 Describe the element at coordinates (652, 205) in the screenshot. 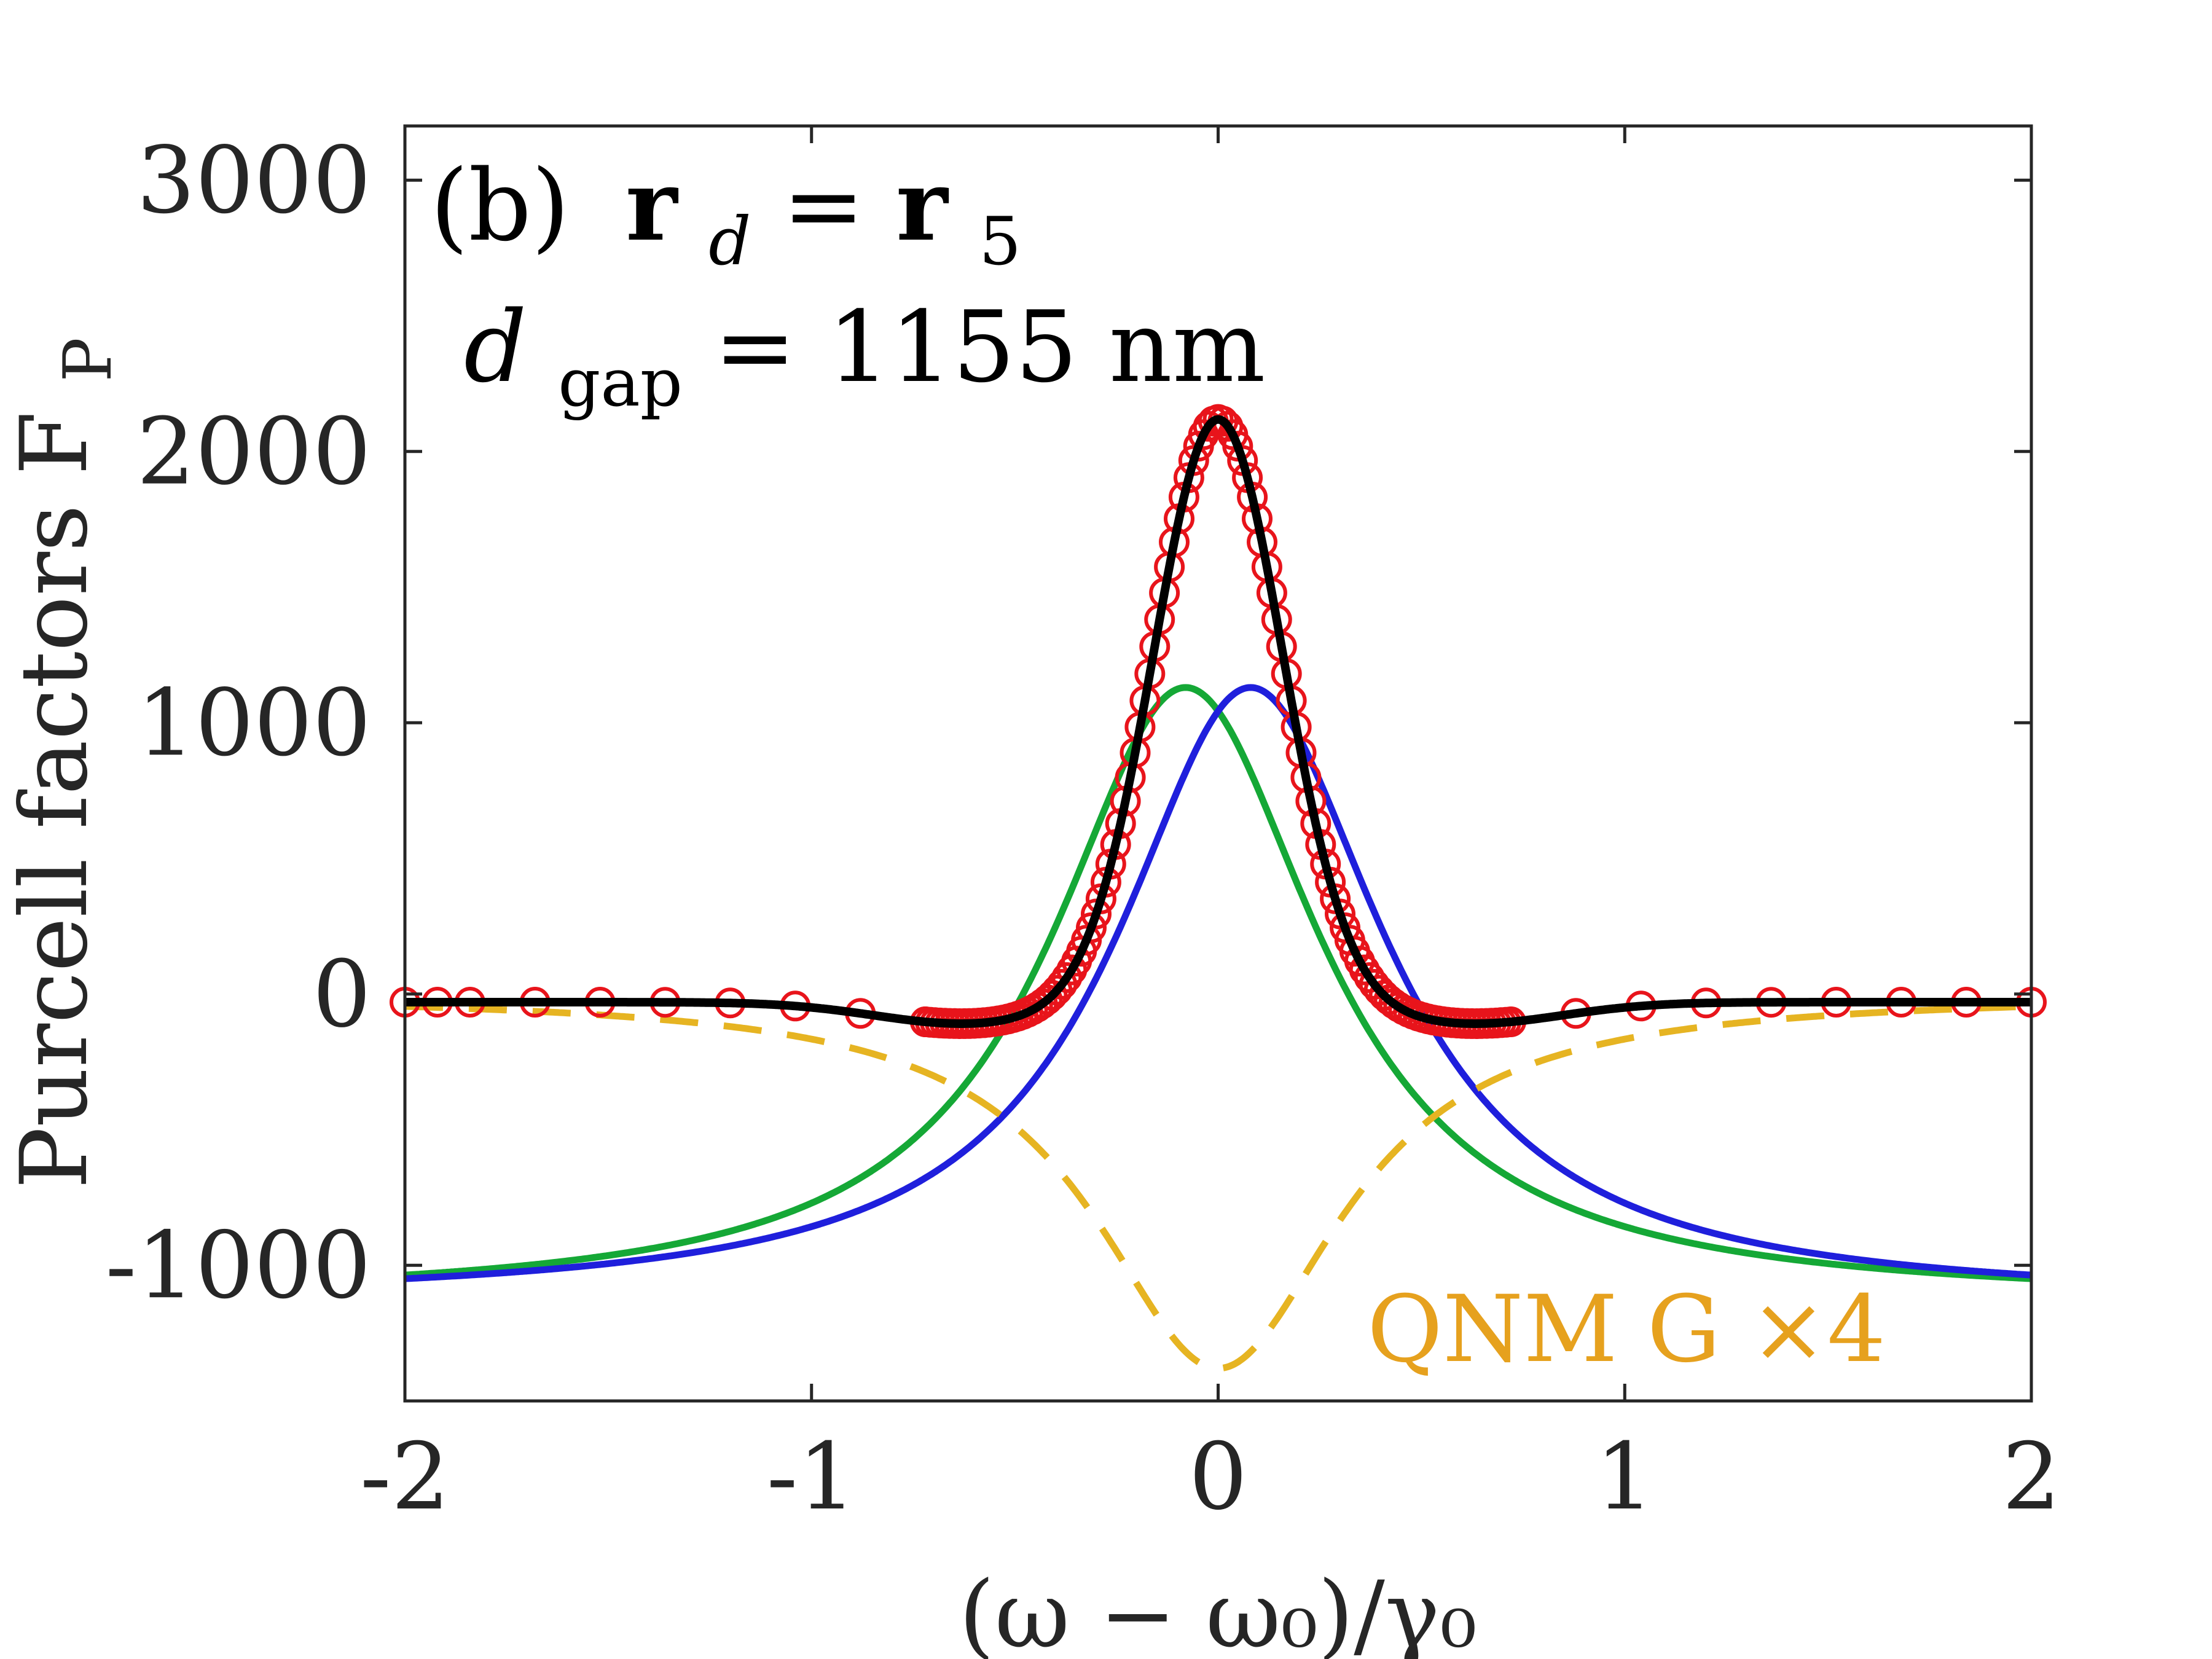

I see `annot-lhs: r` at that location.